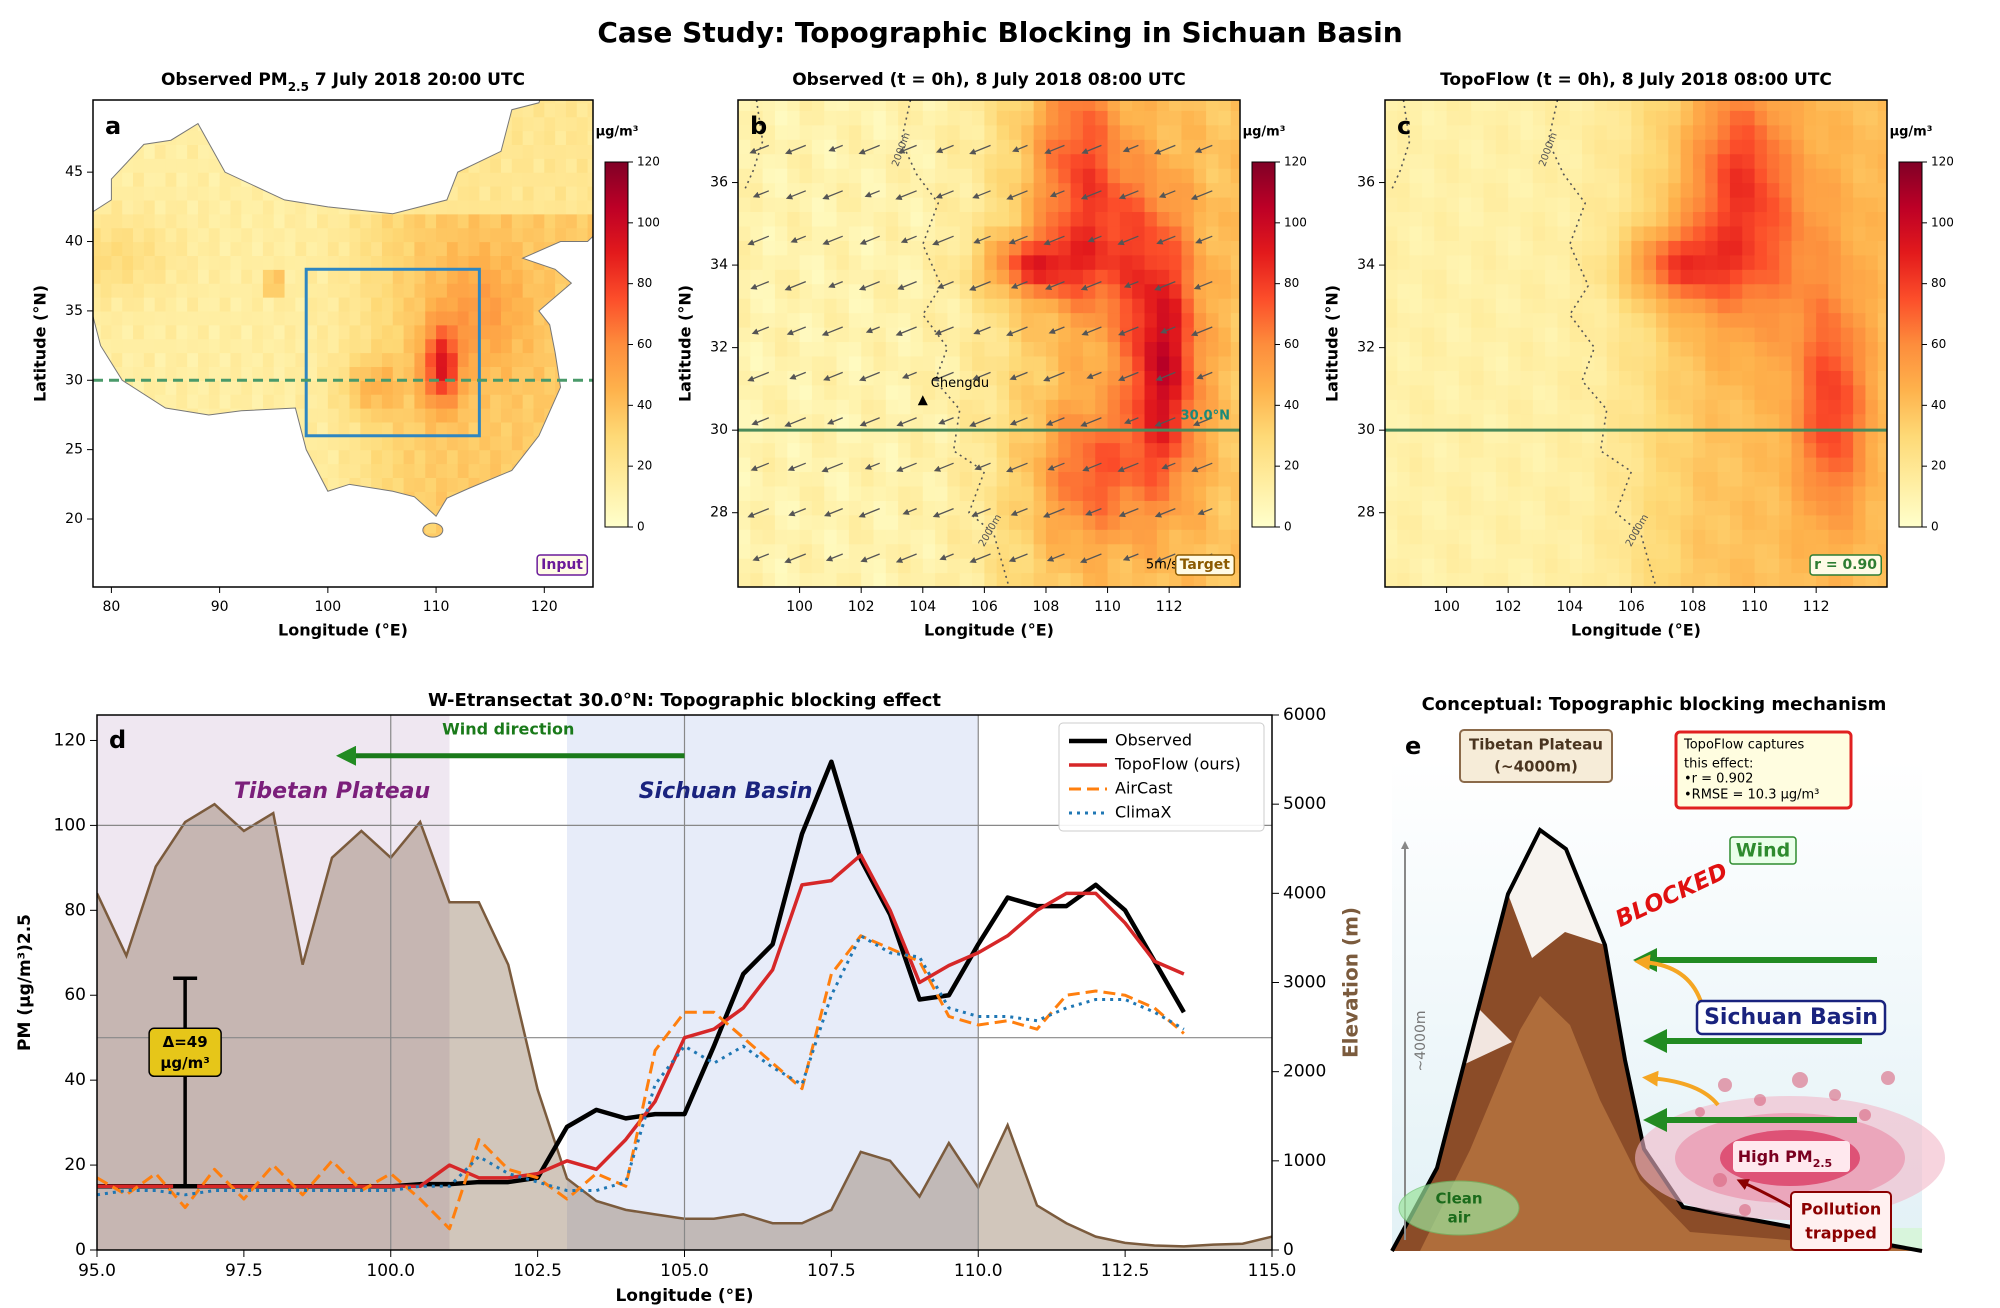 The width and height of the screenshot is (2000, 1308). What do you see at coordinates (220, 607) in the screenshot?
I see `x-tick-label: 90` at bounding box center [220, 607].